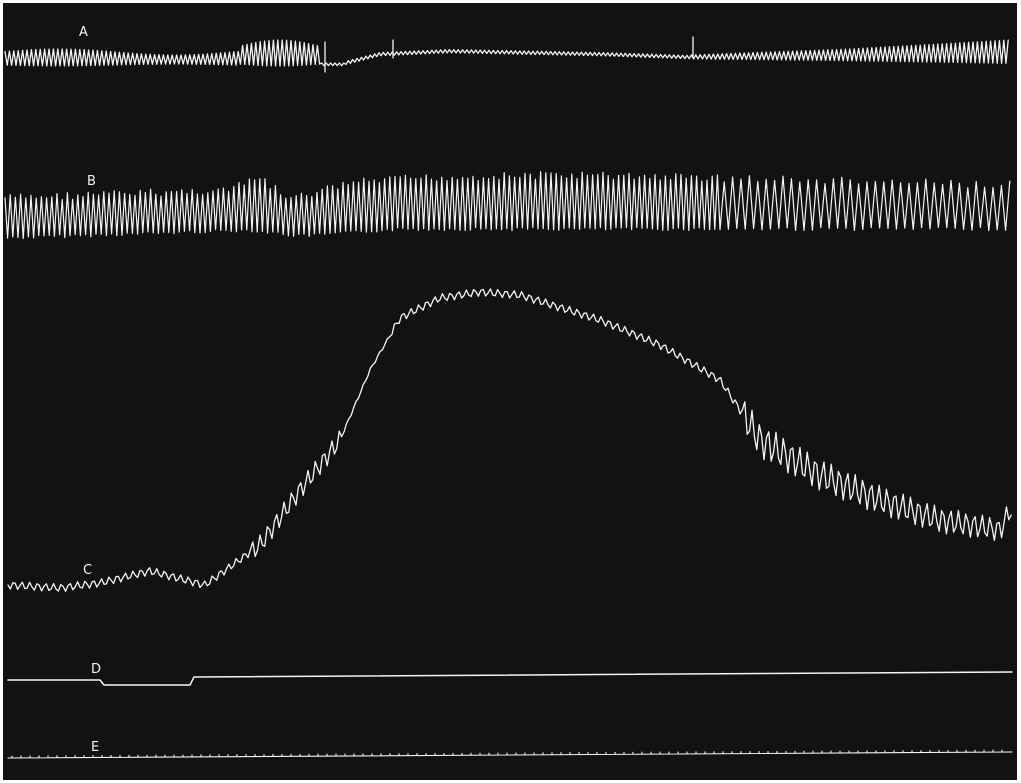 This screenshot has height=783, width=1021. Describe the element at coordinates (87, 570) in the screenshot. I see `trace-c-label: C` at that location.